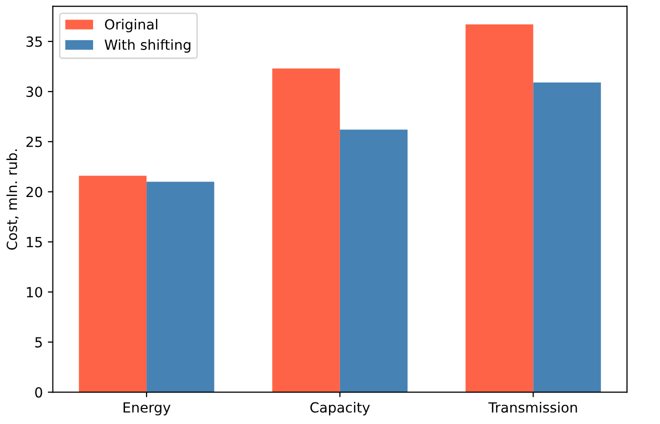  I want to click on y-tick-label: 0, so click(38, 392).